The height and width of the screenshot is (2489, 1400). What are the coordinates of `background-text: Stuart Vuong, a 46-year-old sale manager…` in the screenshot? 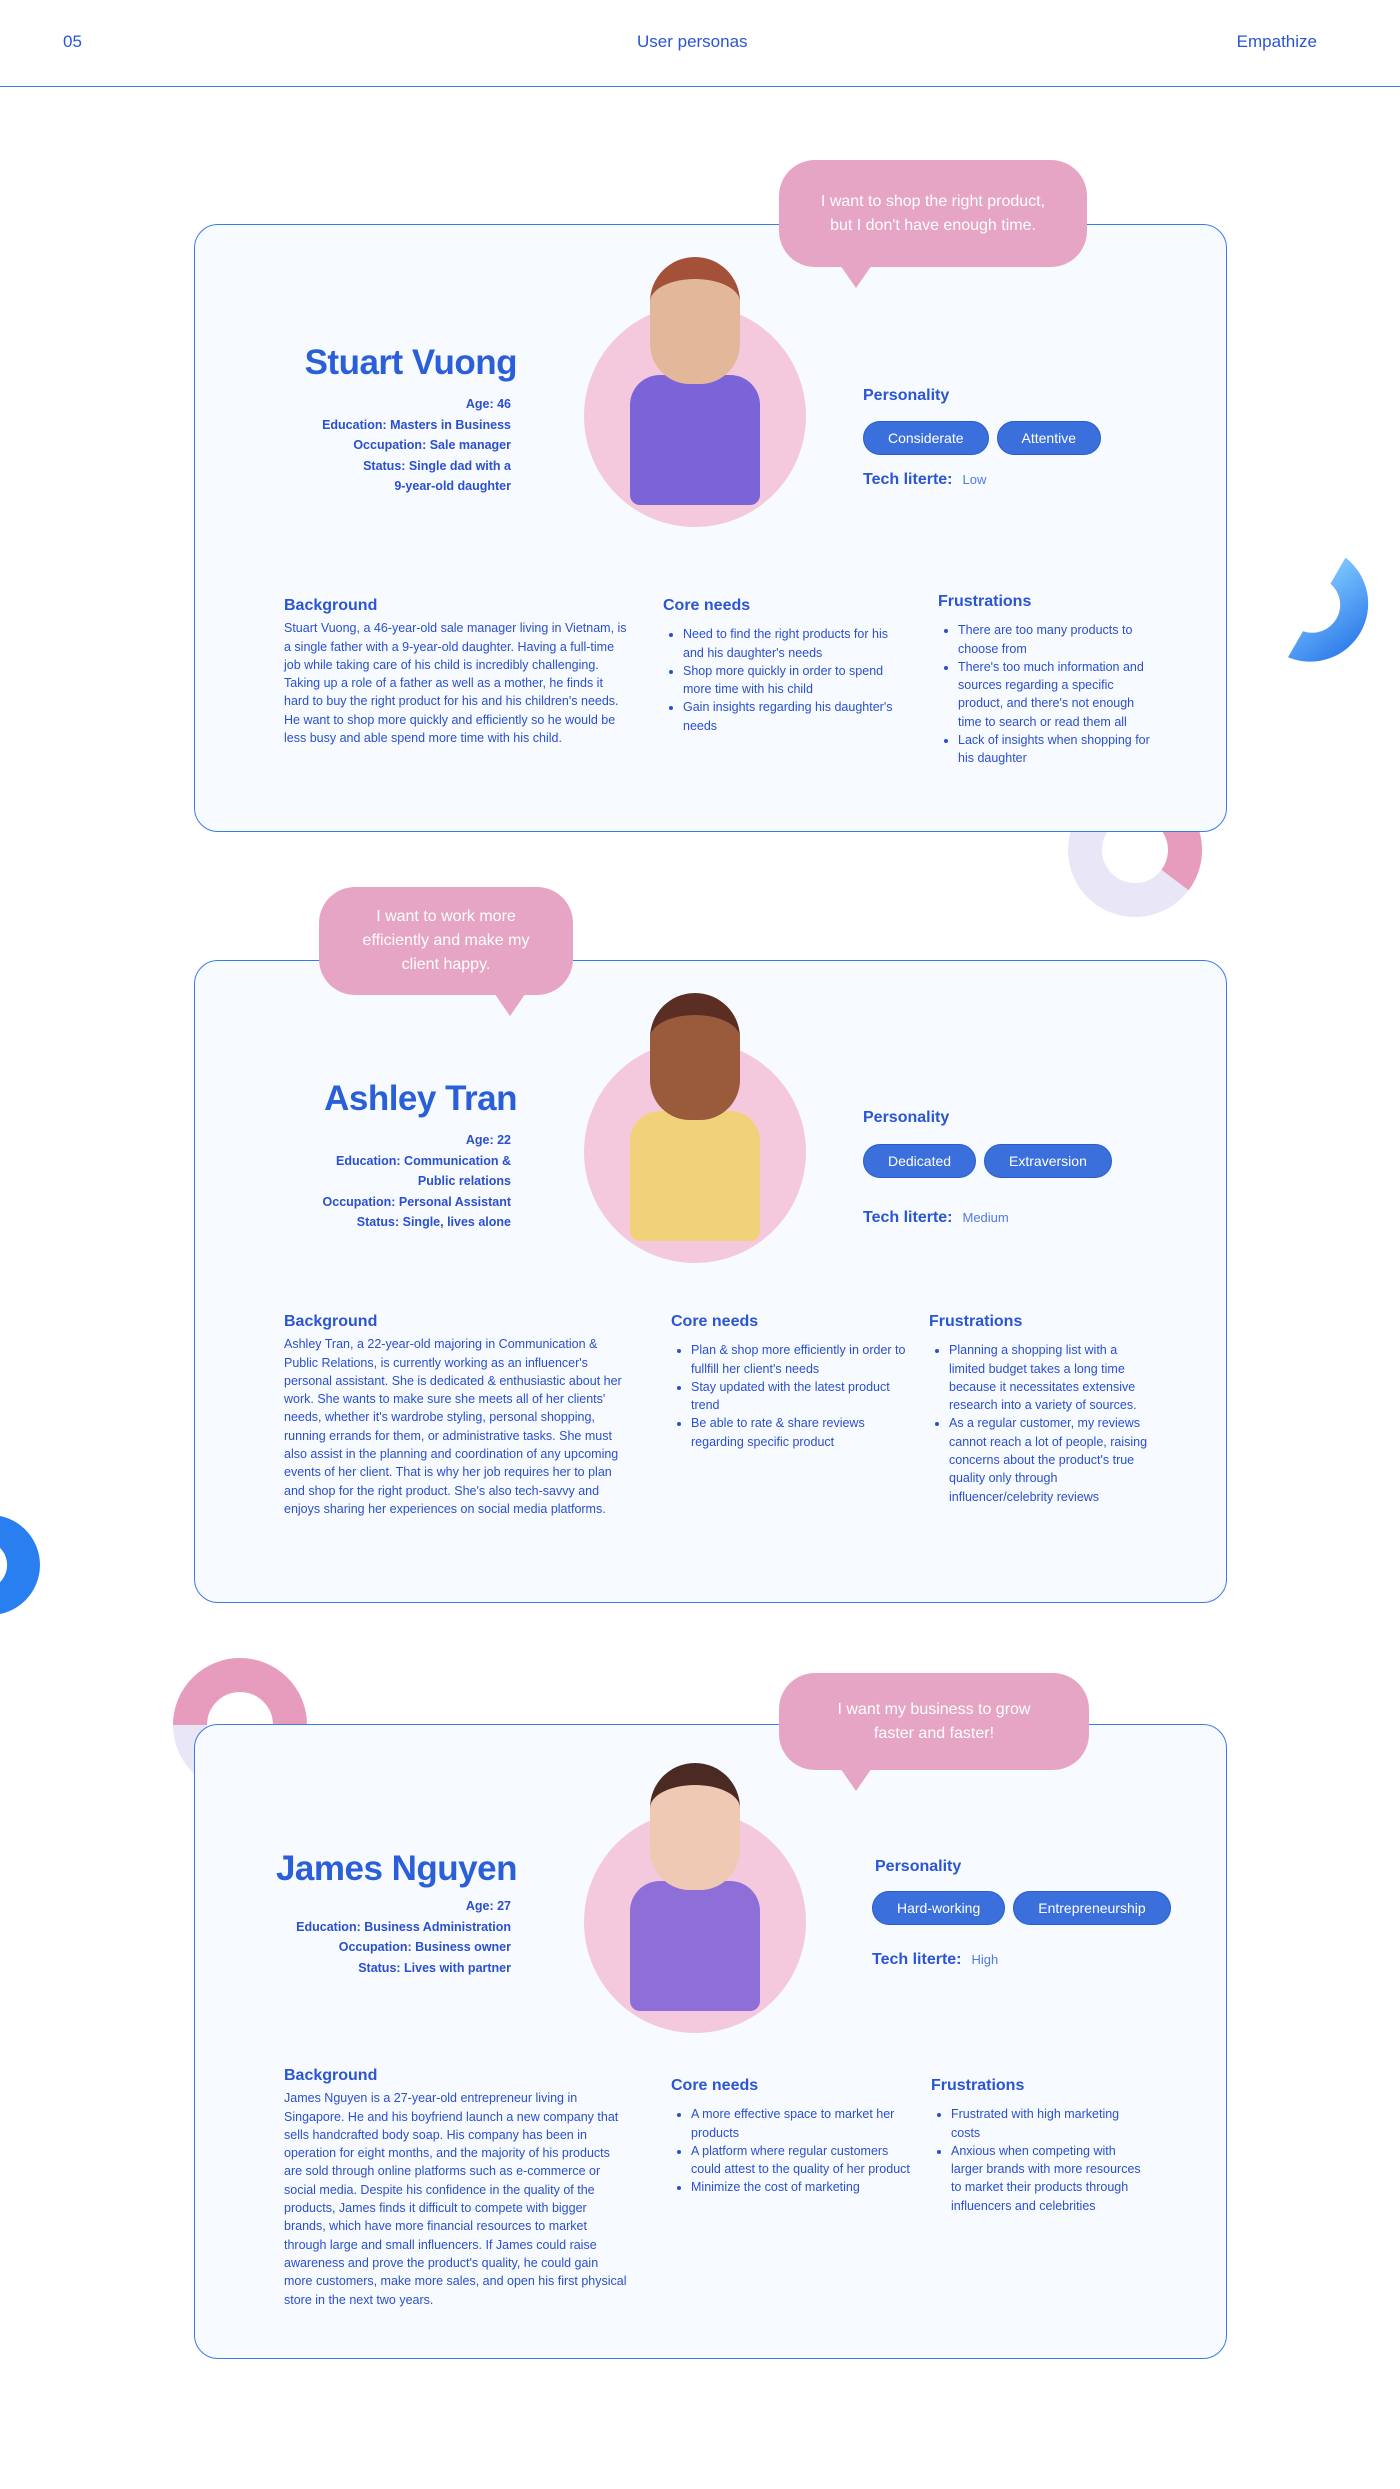 It's located at (455, 683).